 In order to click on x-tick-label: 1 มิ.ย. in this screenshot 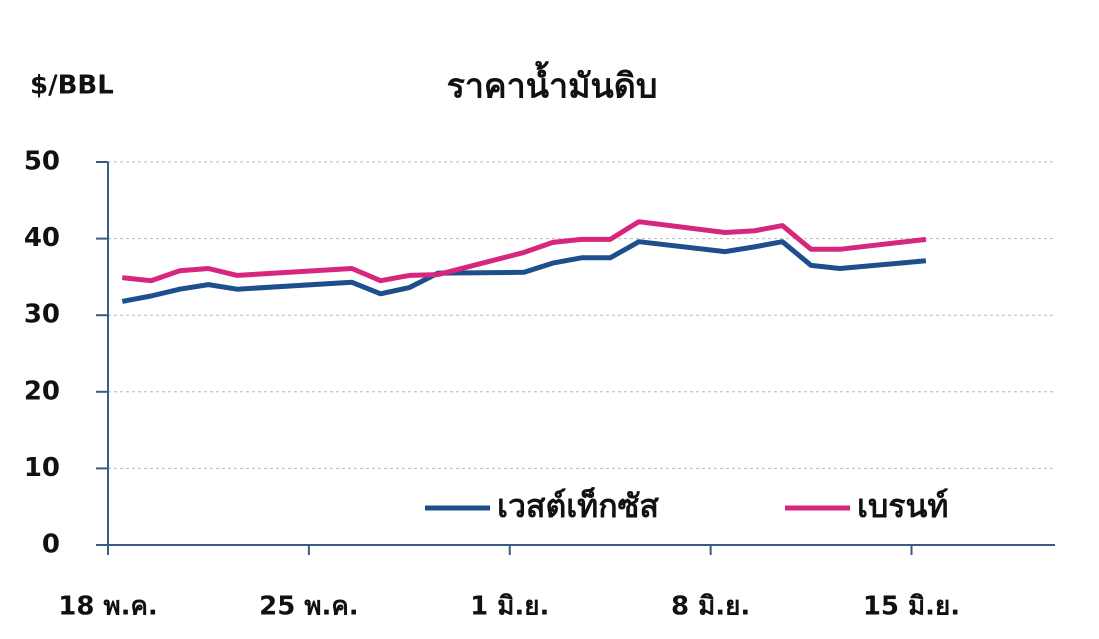, I will do `click(509, 607)`.